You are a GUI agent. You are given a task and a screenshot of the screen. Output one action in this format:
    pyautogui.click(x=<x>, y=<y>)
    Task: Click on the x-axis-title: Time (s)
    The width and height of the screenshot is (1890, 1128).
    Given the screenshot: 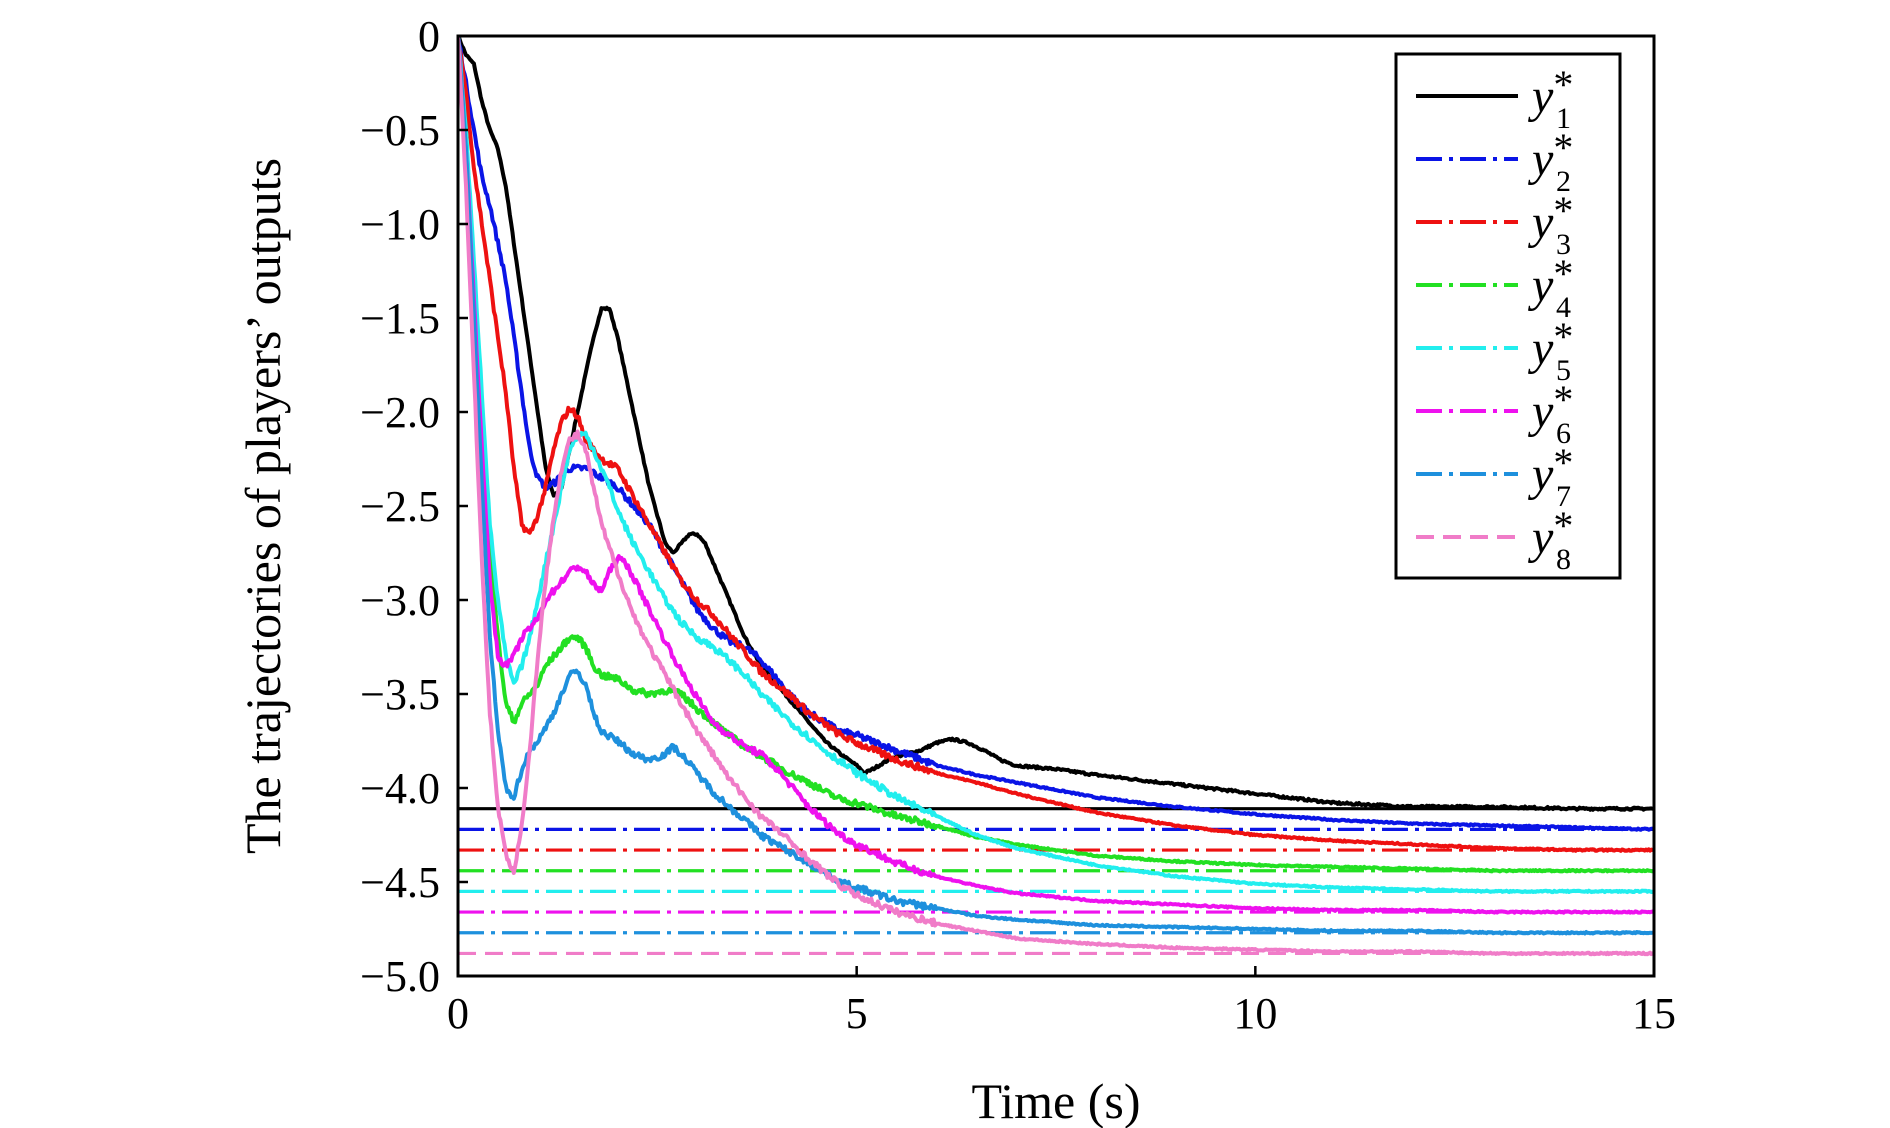 What is the action you would take?
    pyautogui.click(x=1055, y=1100)
    